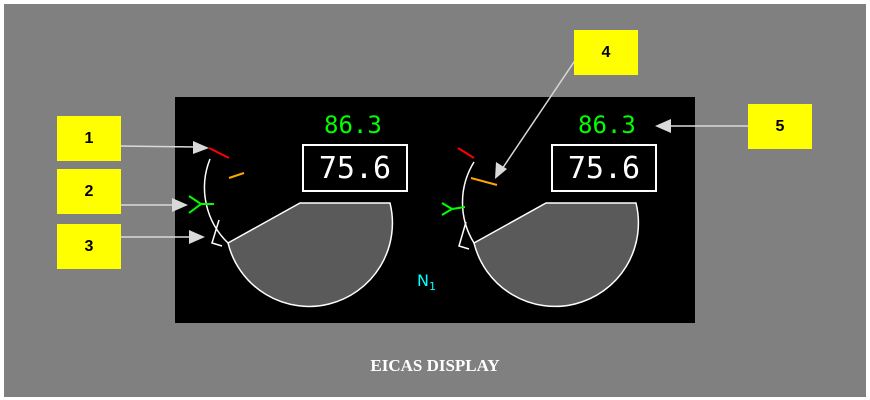  I want to click on callout-4-arrowhead, so click(501, 170).